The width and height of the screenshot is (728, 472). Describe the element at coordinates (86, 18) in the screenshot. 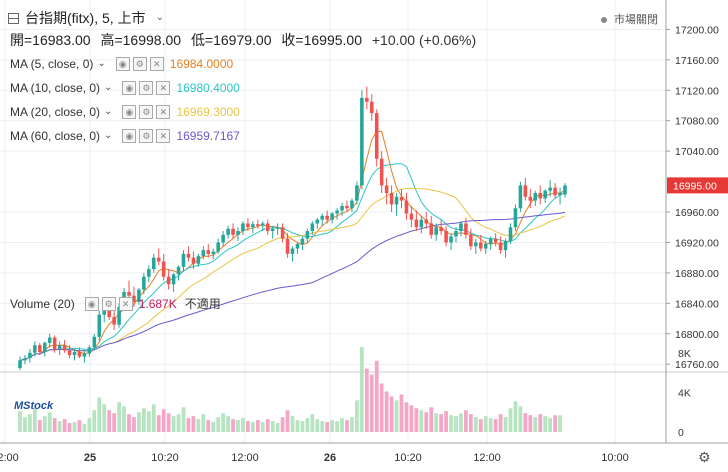

I see `symbol-title: 台指期(fitx), 5, 上市 ⌄` at that location.